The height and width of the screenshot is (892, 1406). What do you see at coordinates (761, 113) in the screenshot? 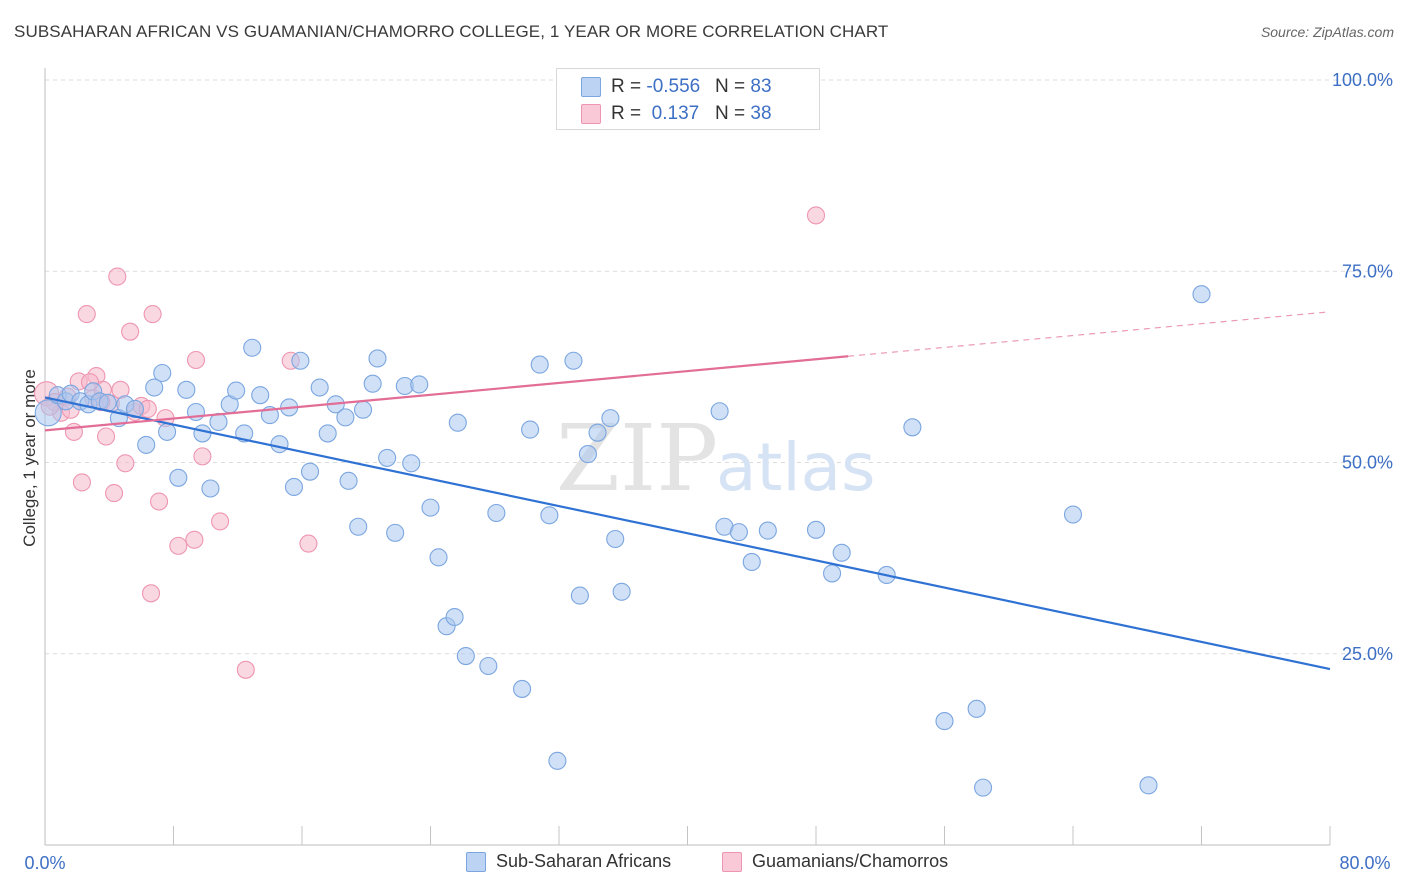
I see `n-value-pink: 38` at bounding box center [761, 113].